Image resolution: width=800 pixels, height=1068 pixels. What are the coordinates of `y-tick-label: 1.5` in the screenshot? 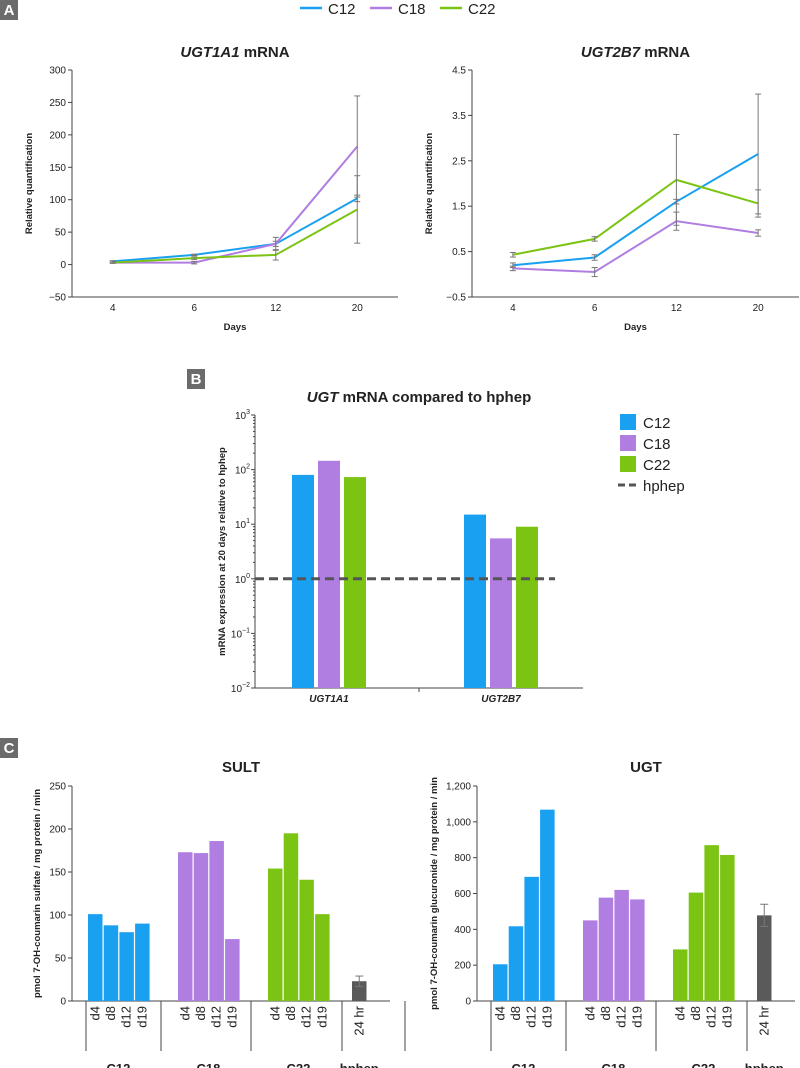 It's located at (459, 207).